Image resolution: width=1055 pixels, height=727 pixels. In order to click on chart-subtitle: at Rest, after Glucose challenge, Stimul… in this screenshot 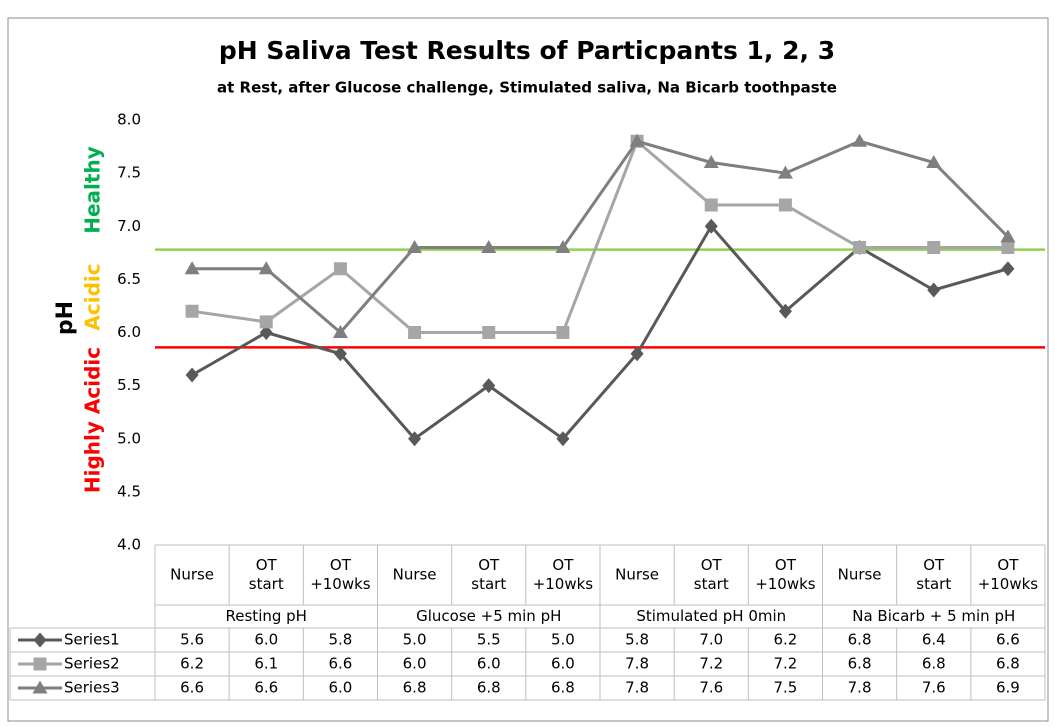, I will do `click(527, 88)`.